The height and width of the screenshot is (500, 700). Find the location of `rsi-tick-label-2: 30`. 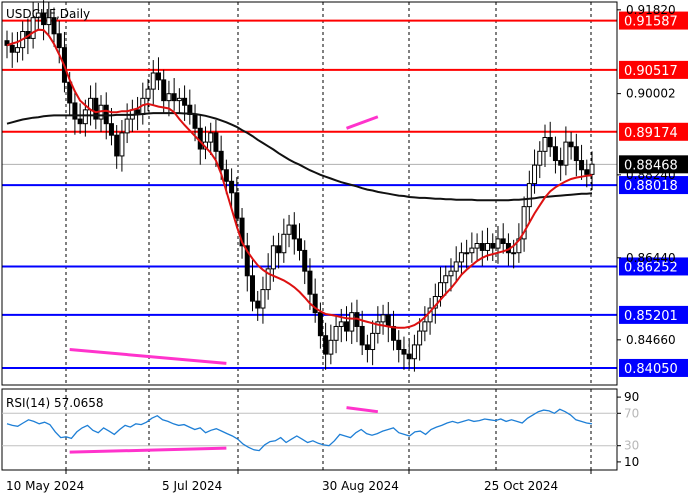

rsi-tick-label-2: 30 is located at coordinates (631, 446).